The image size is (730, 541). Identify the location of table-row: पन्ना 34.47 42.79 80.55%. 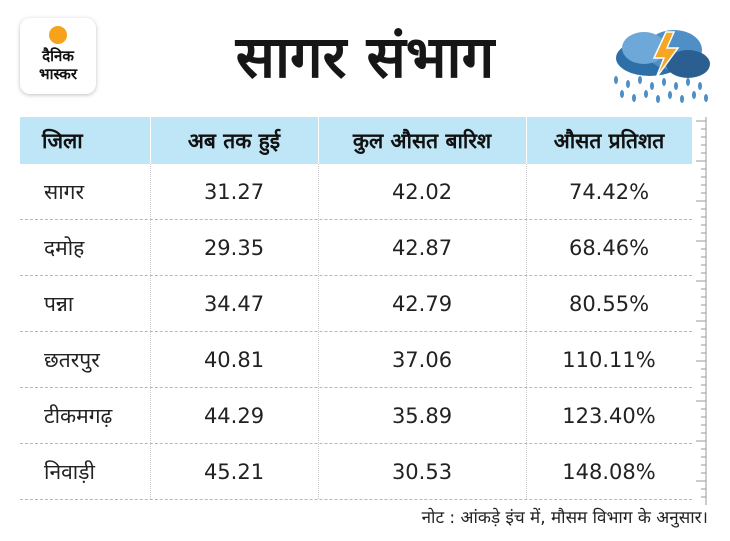
(356, 304).